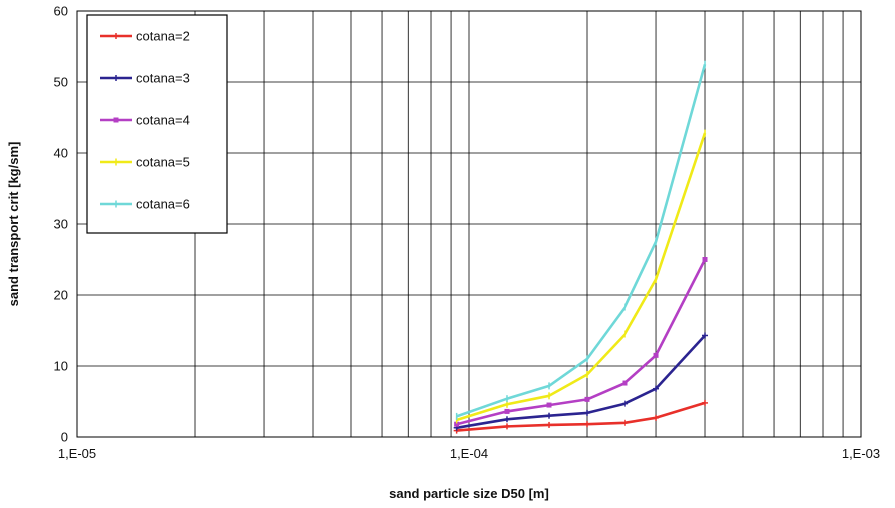  Describe the element at coordinates (163, 36) in the screenshot. I see `legend-label: cotana=2` at that location.